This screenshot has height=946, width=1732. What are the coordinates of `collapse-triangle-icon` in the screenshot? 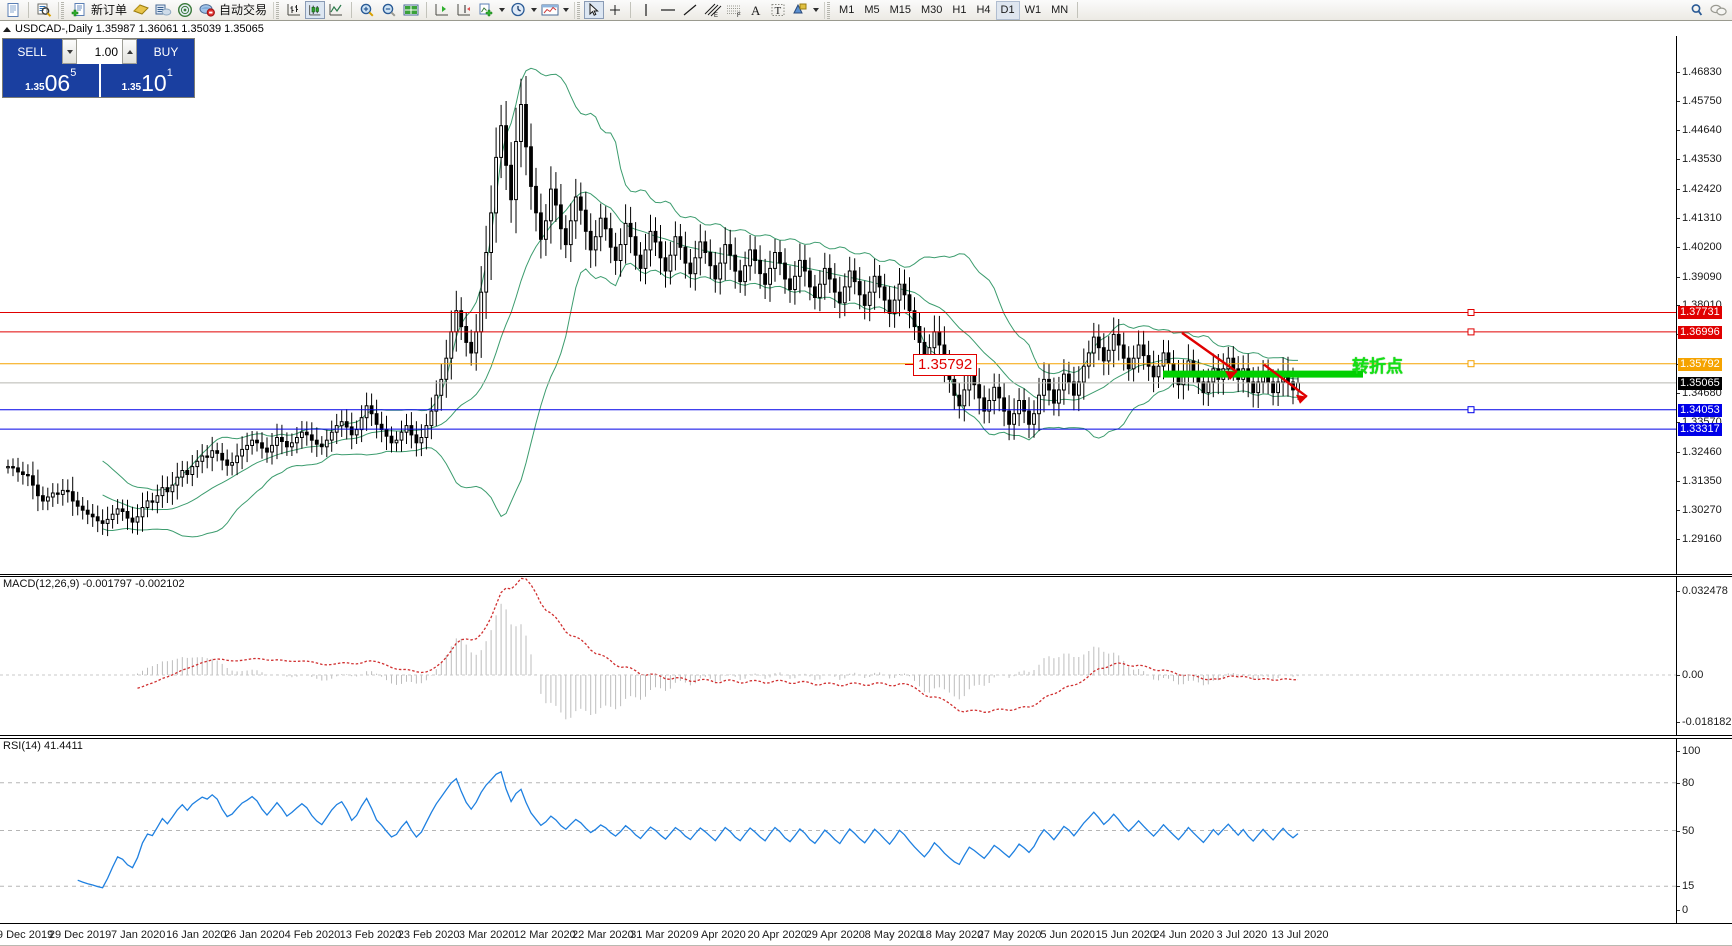 It's located at (7, 29).